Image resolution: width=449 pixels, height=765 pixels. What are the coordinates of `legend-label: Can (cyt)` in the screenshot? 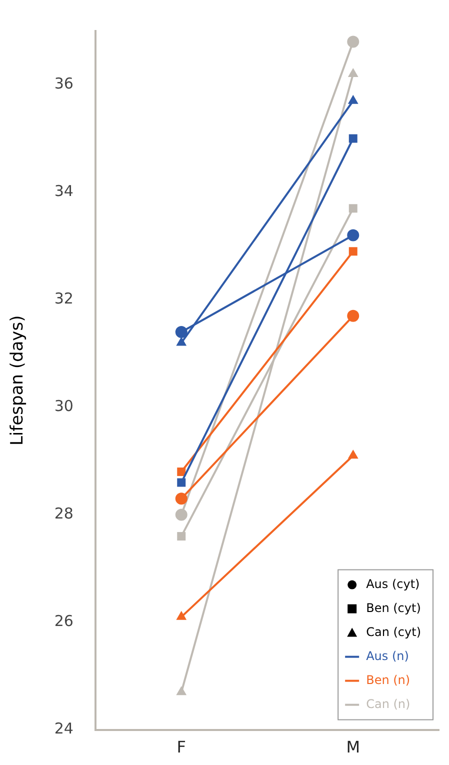 It's located at (393, 631).